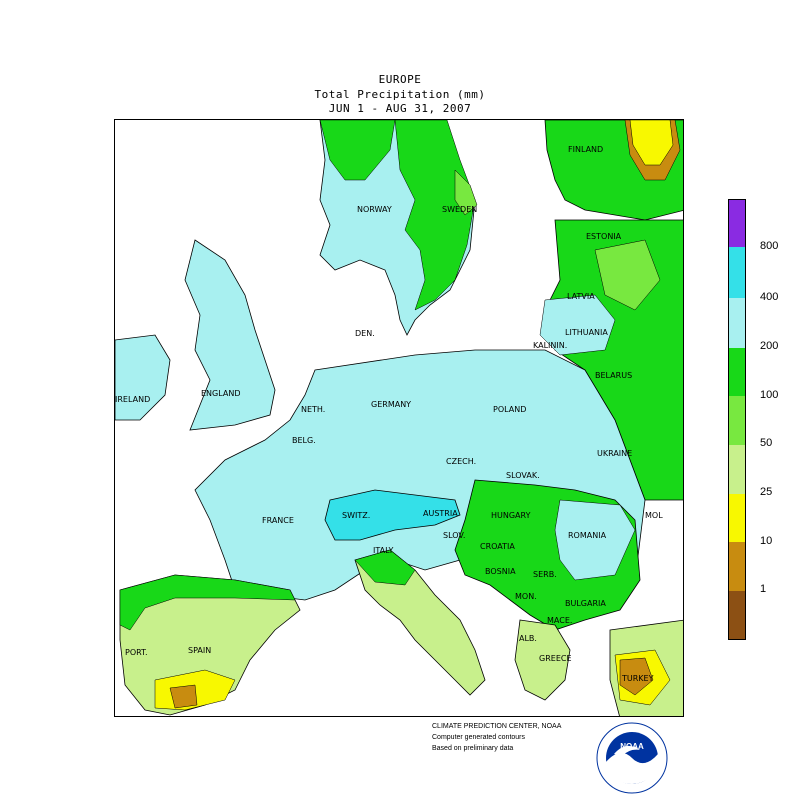 Image resolution: width=800 pixels, height=800 pixels. Describe the element at coordinates (221, 393) in the screenshot. I see `label-england: ENGLAND` at that location.